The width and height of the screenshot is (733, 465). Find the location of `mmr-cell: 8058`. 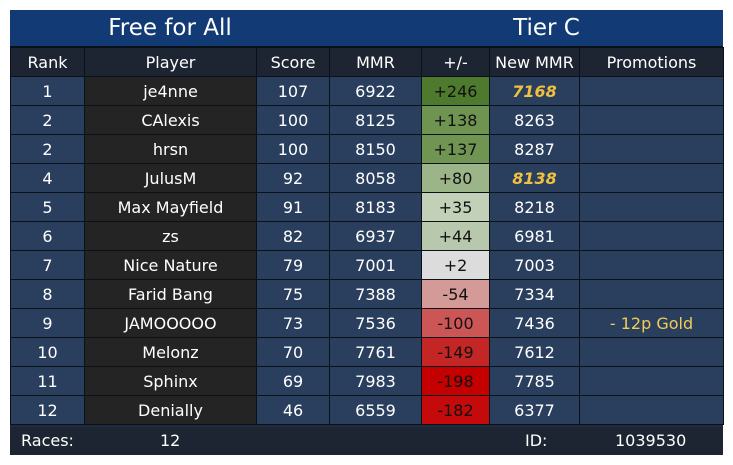

mmr-cell: 8058 is located at coordinates (375, 178).